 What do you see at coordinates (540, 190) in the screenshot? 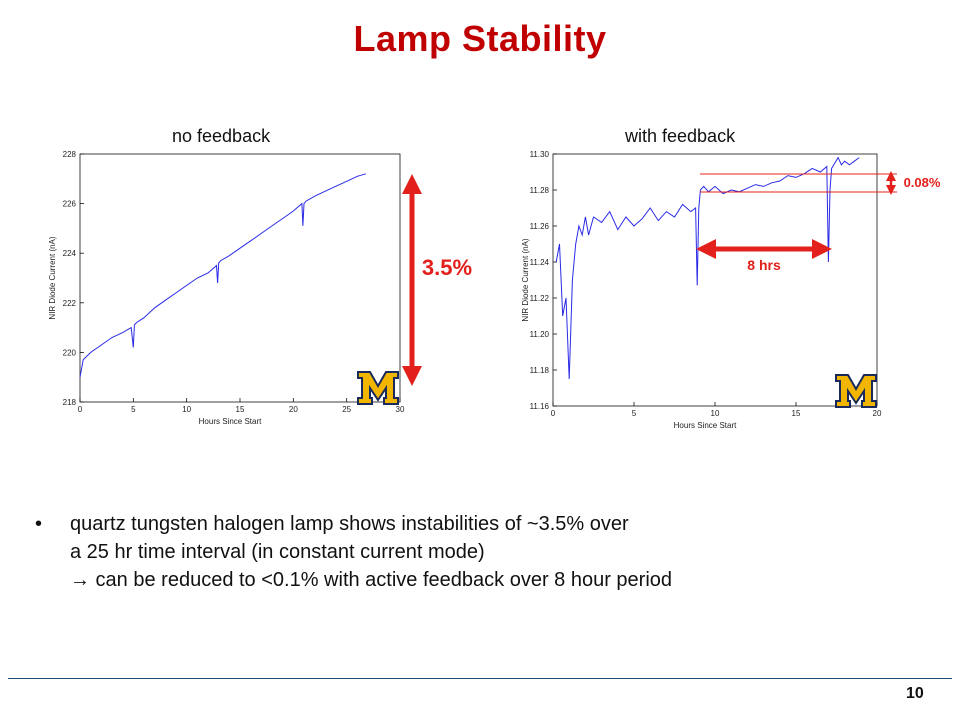
I see `y-tick-label: 11.28` at bounding box center [540, 190].